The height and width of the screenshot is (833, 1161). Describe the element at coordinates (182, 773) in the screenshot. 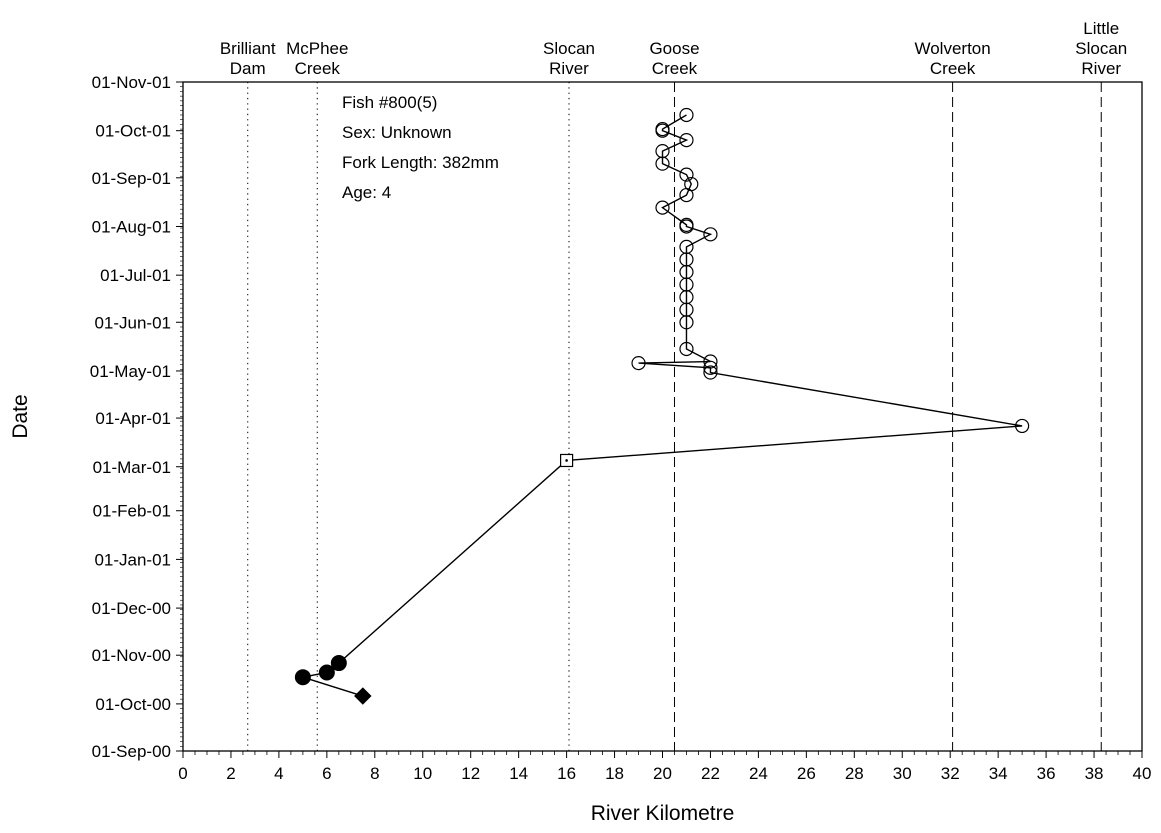

I see `x-tick-label: 0` at that location.